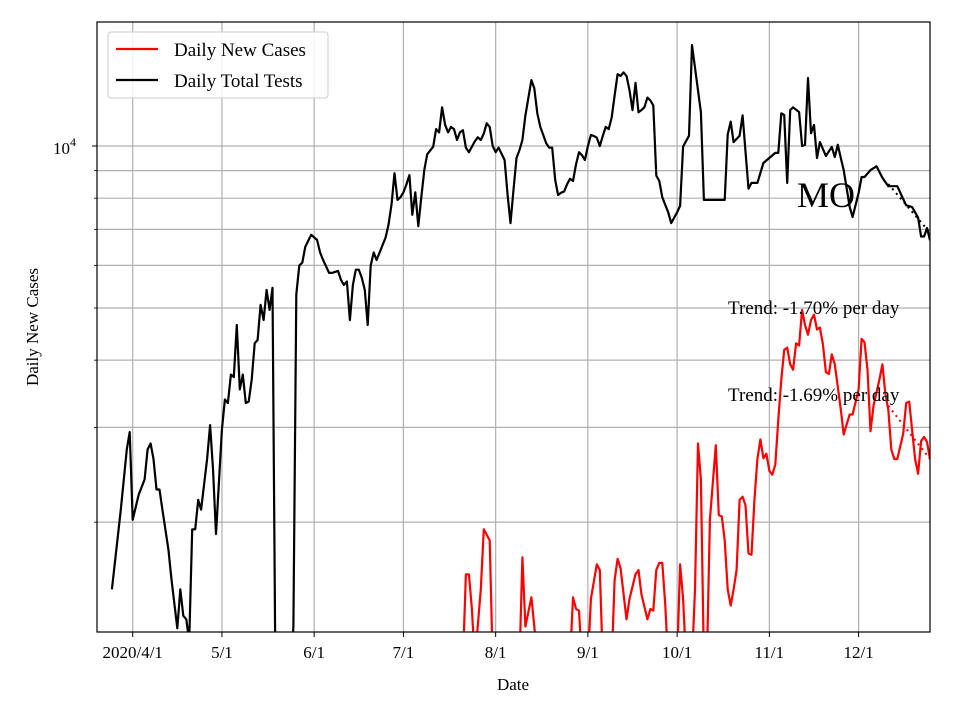  I want to click on x-tick-label: 7/1, so click(404, 652).